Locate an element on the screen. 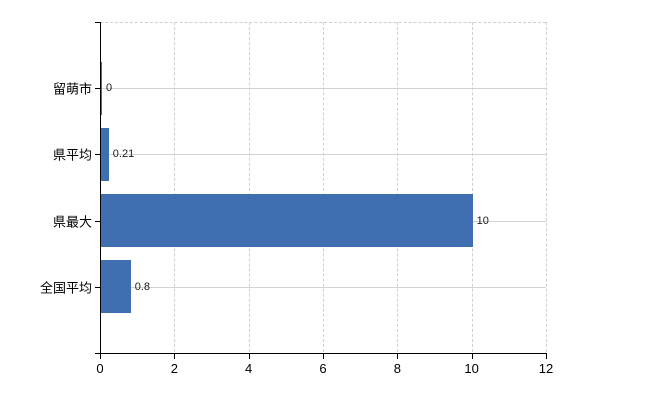  x-tick-label: 6 is located at coordinates (323, 368).